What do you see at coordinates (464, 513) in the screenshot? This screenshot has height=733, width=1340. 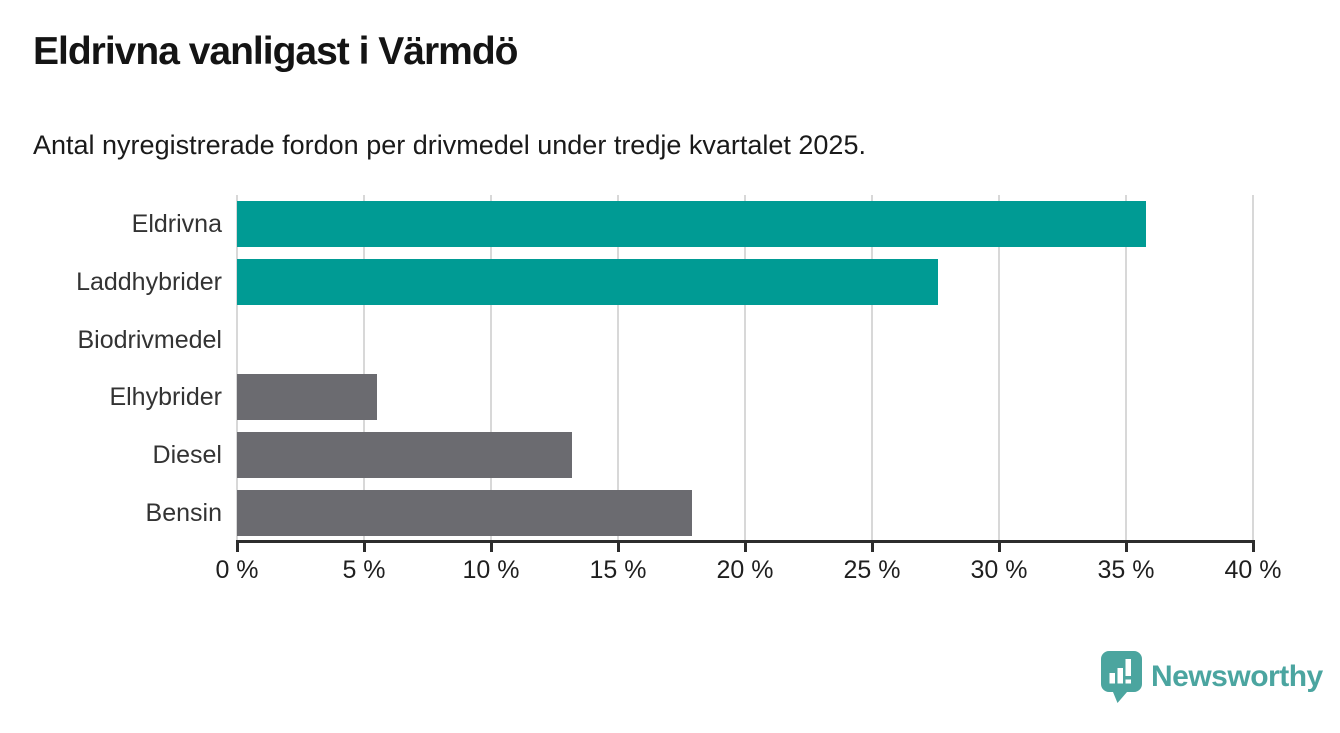 I see `bar-bensin` at bounding box center [464, 513].